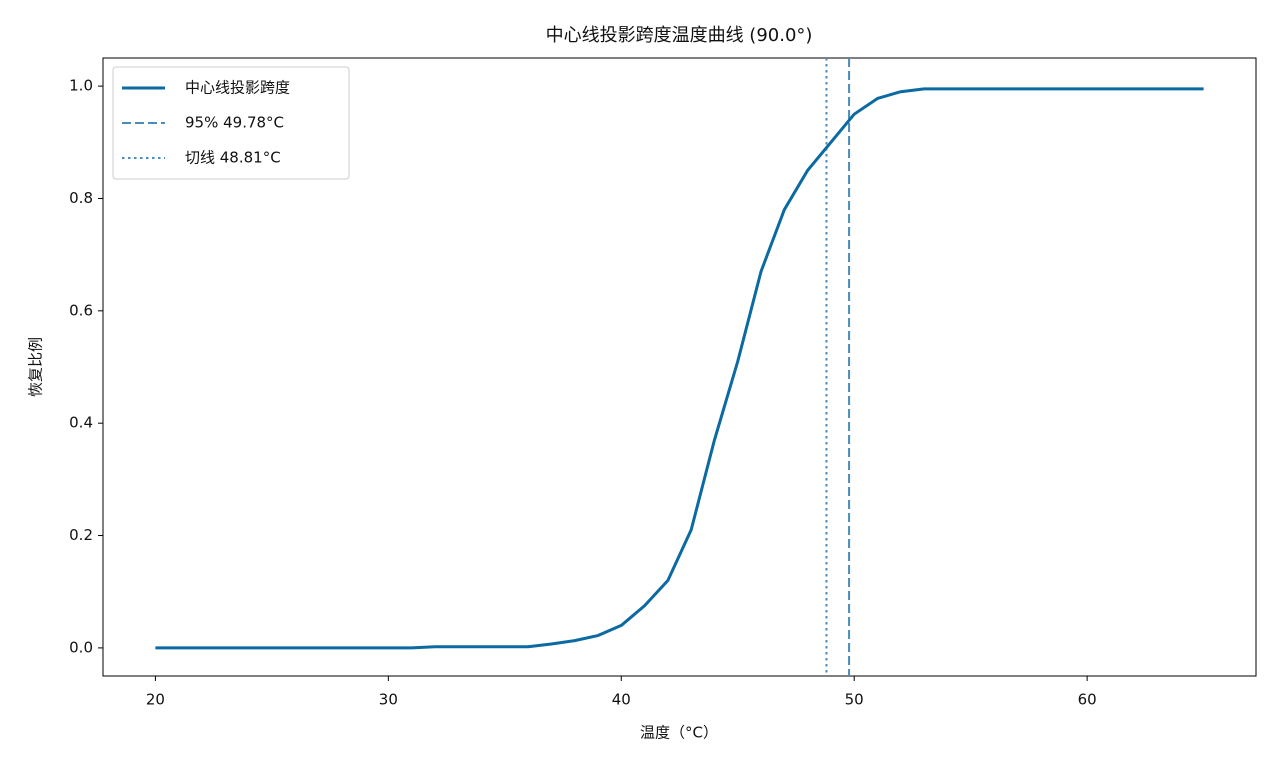  What do you see at coordinates (155, 700) in the screenshot?
I see `x-tick-label: 20` at bounding box center [155, 700].